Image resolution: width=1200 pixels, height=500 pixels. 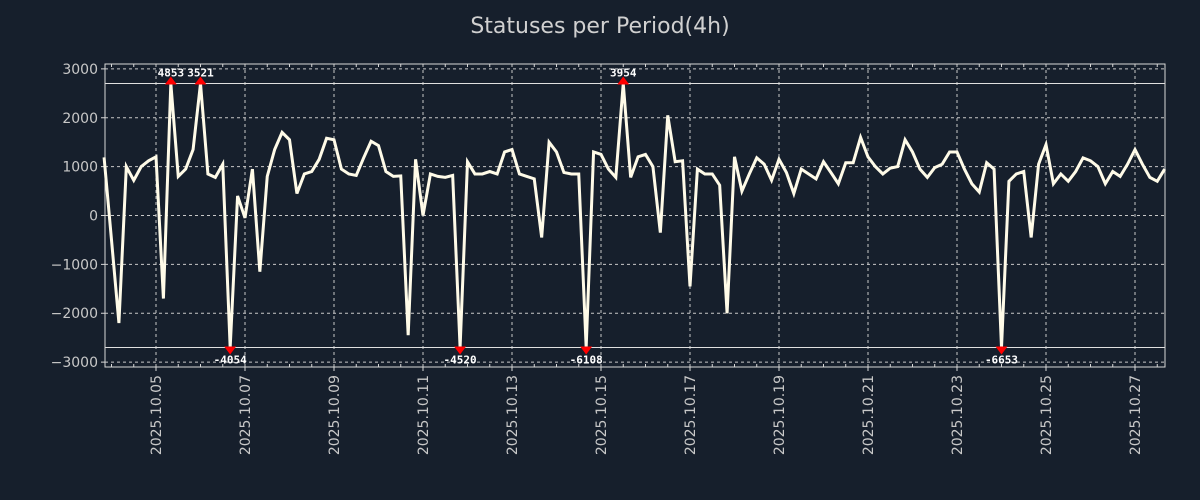 What do you see at coordinates (1136, 415) in the screenshot?
I see `x-tick-label: 2025.10.27` at bounding box center [1136, 415].